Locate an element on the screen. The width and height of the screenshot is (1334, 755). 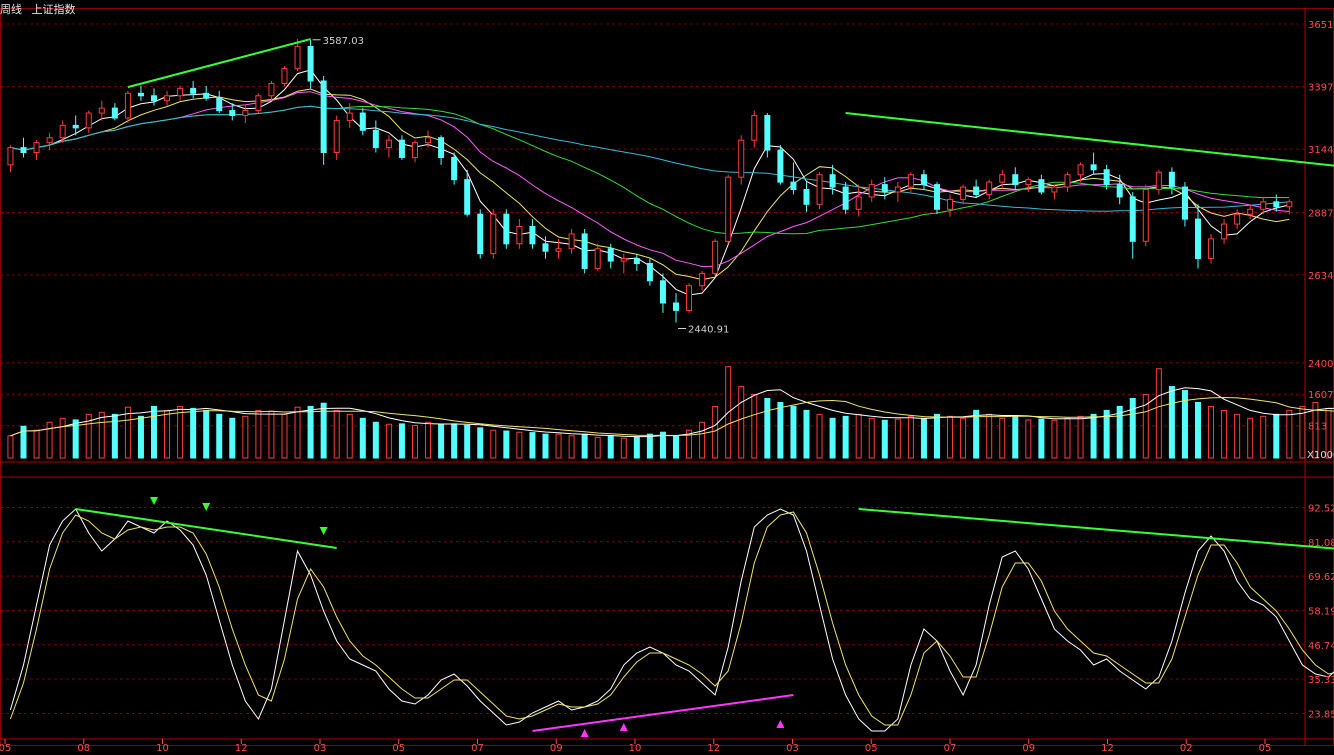
period-label: 周线 is located at coordinates (11, 9).